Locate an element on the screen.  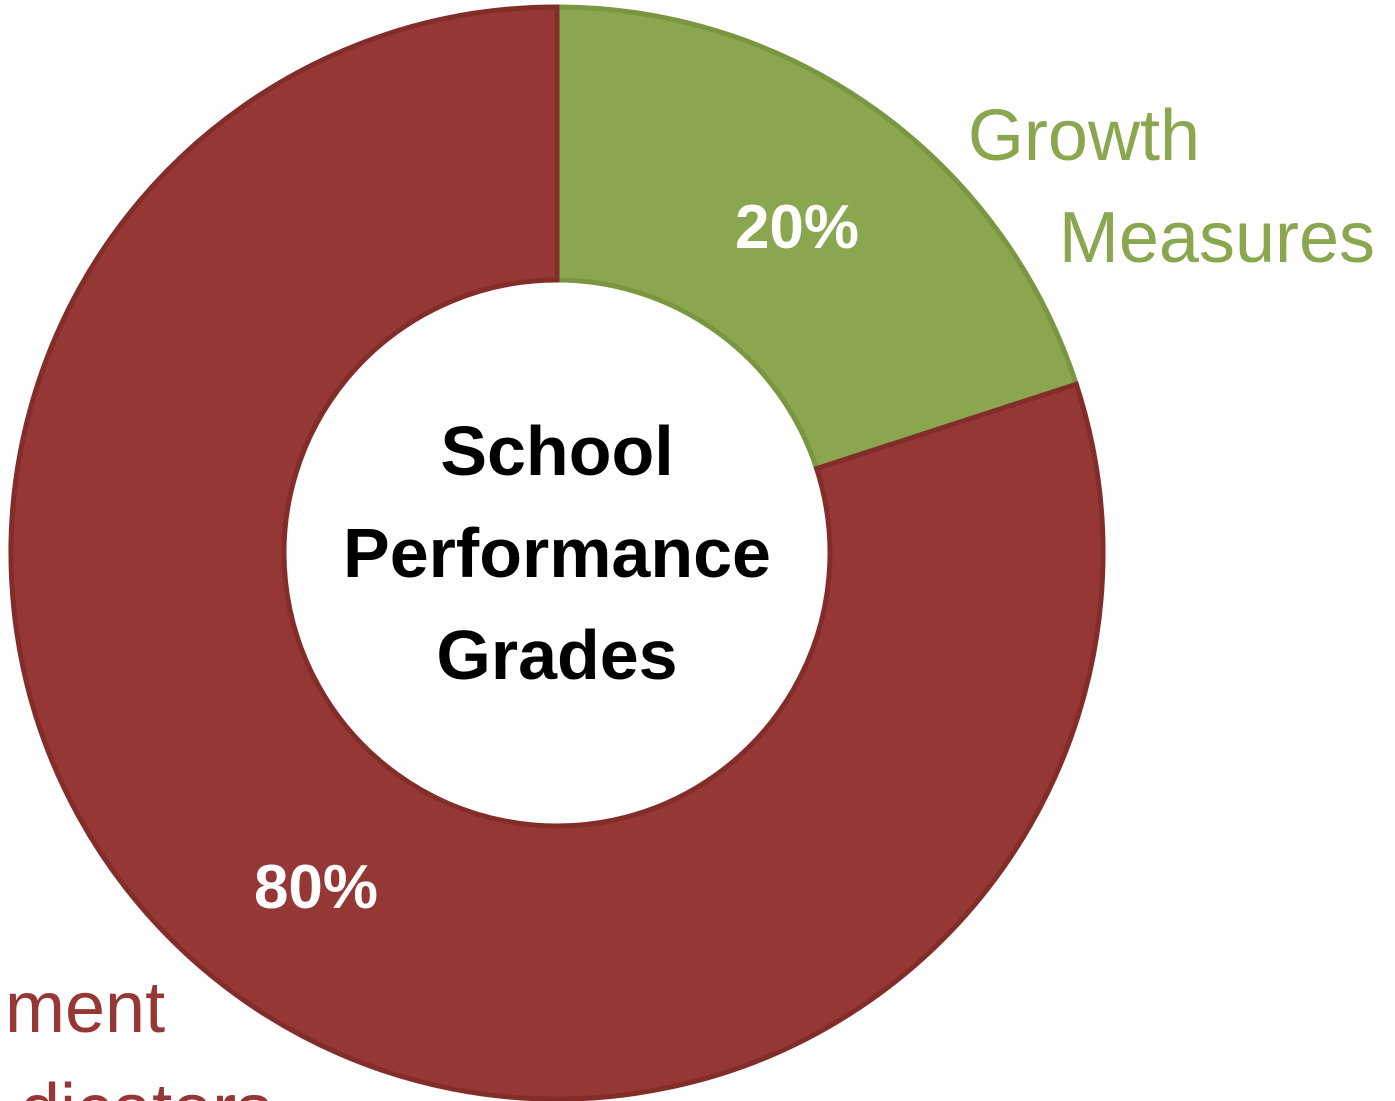
data-label: 80% is located at coordinates (316, 887).